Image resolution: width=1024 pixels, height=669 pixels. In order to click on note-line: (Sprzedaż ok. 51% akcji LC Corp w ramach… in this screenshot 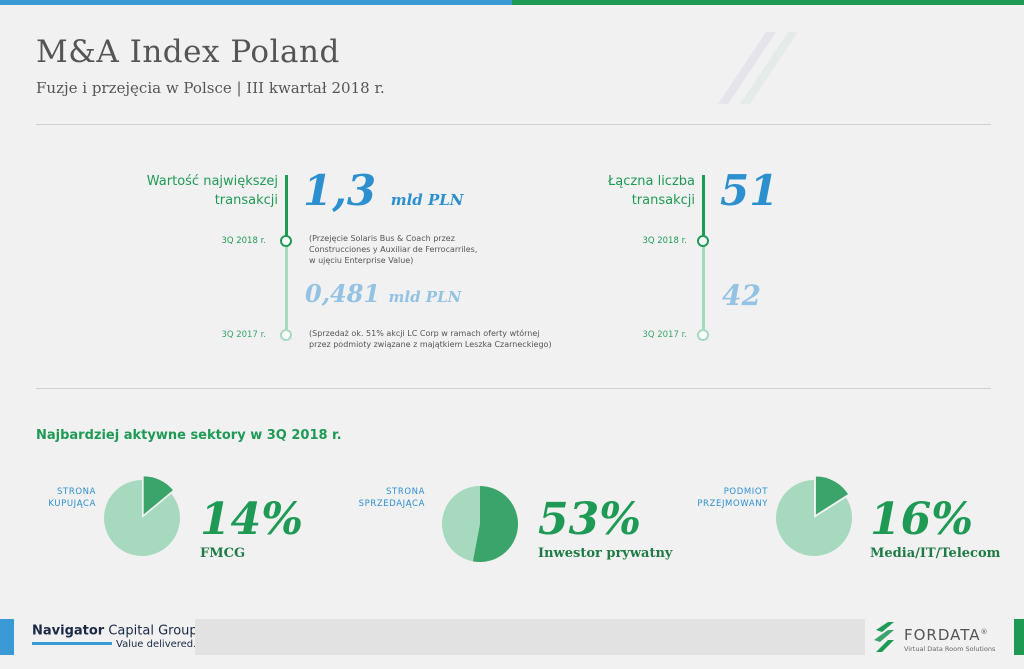, I will do `click(424, 333)`.